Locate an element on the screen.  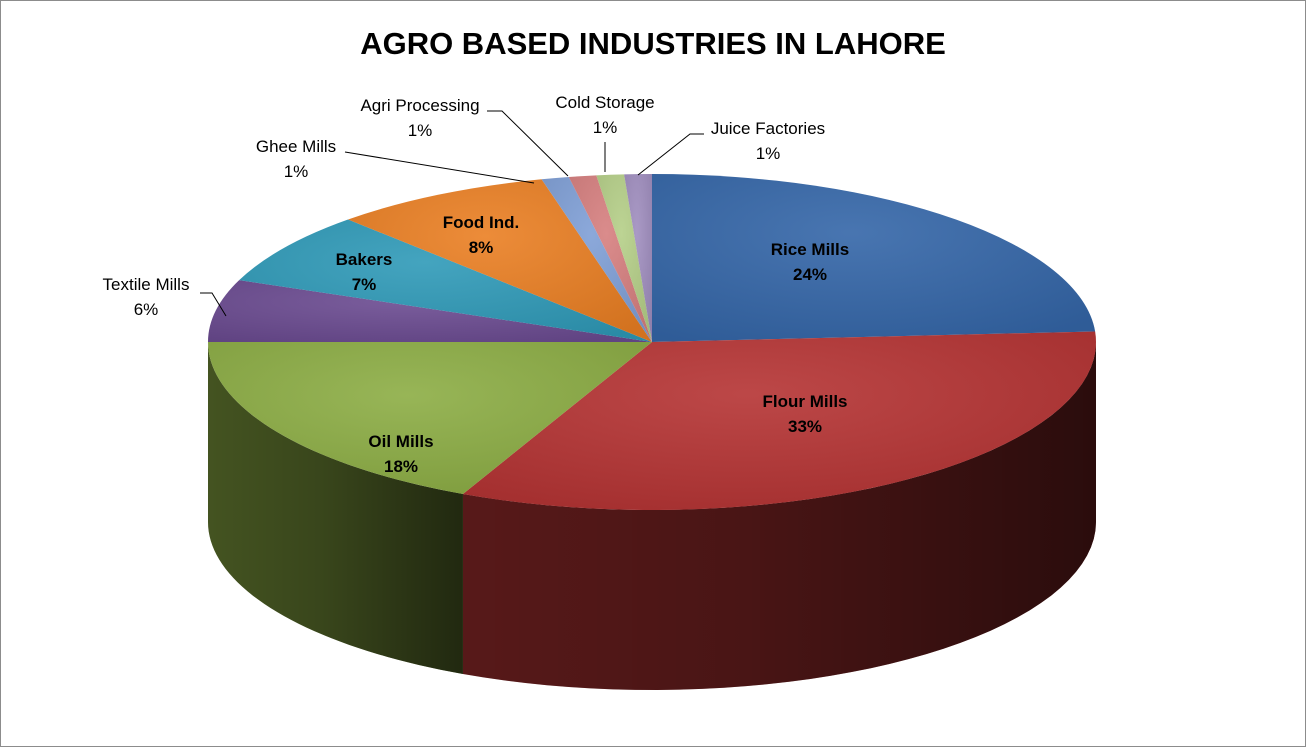
slice-label-ghee-mills: Ghee Mills is located at coordinates (296, 146).